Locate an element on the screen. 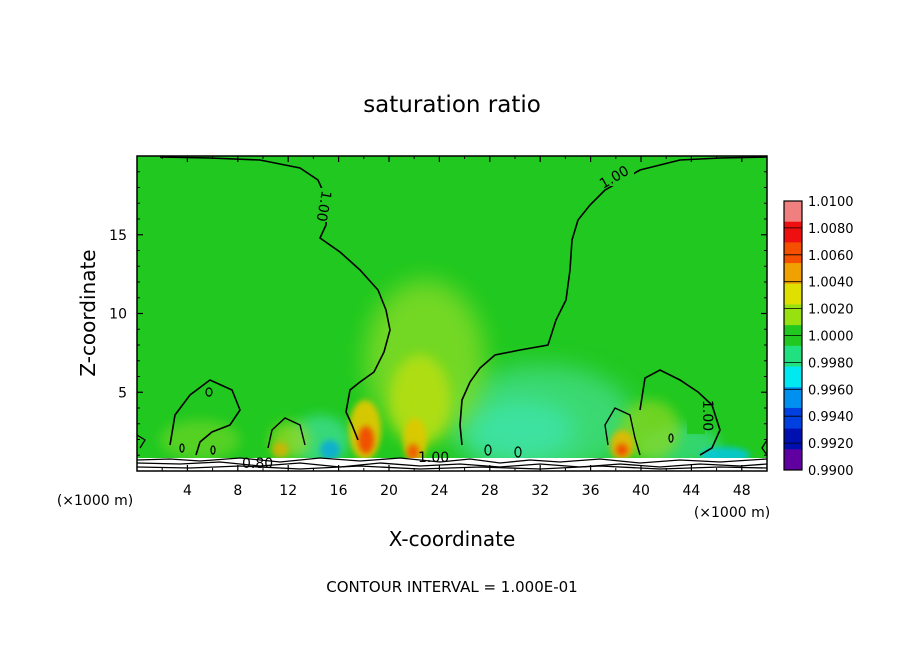 The width and height of the screenshot is (904, 654). y-axis-title: Z-coordinate is located at coordinates (88, 312).